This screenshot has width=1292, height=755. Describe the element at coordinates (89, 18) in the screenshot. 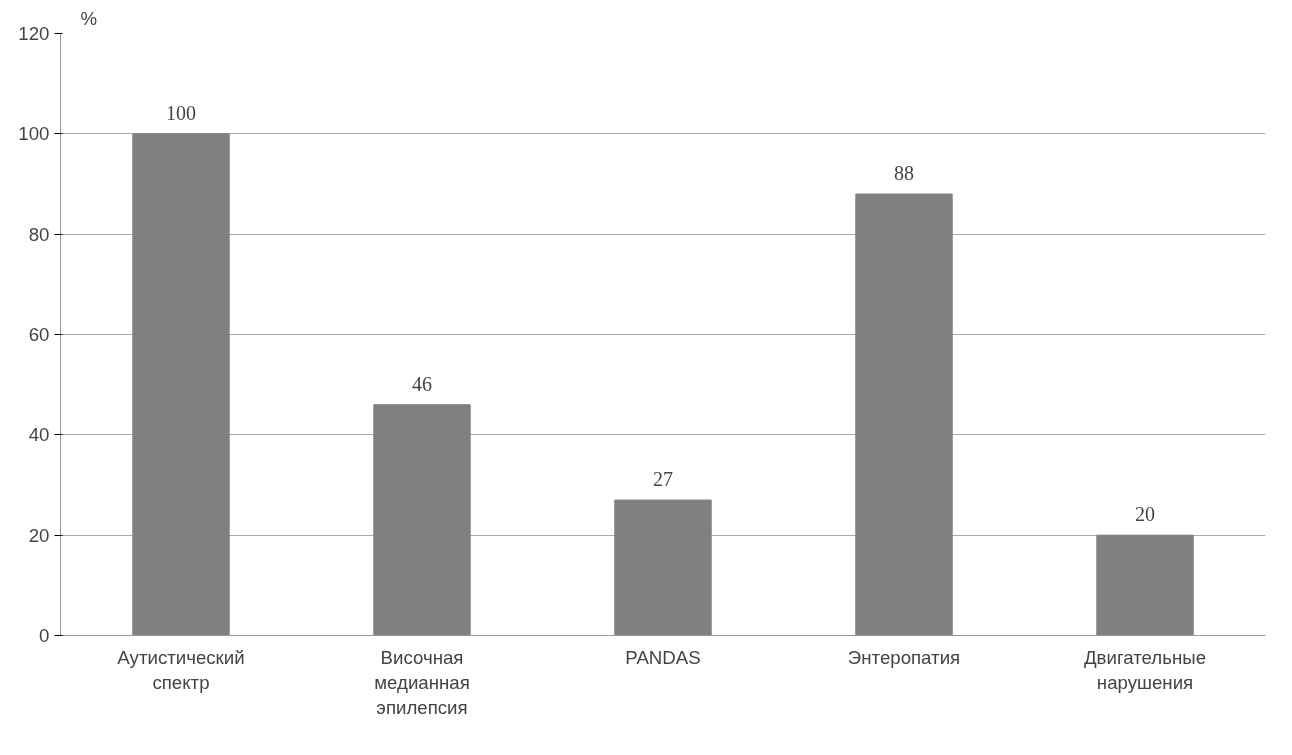

I see `y-axis-title: %` at that location.